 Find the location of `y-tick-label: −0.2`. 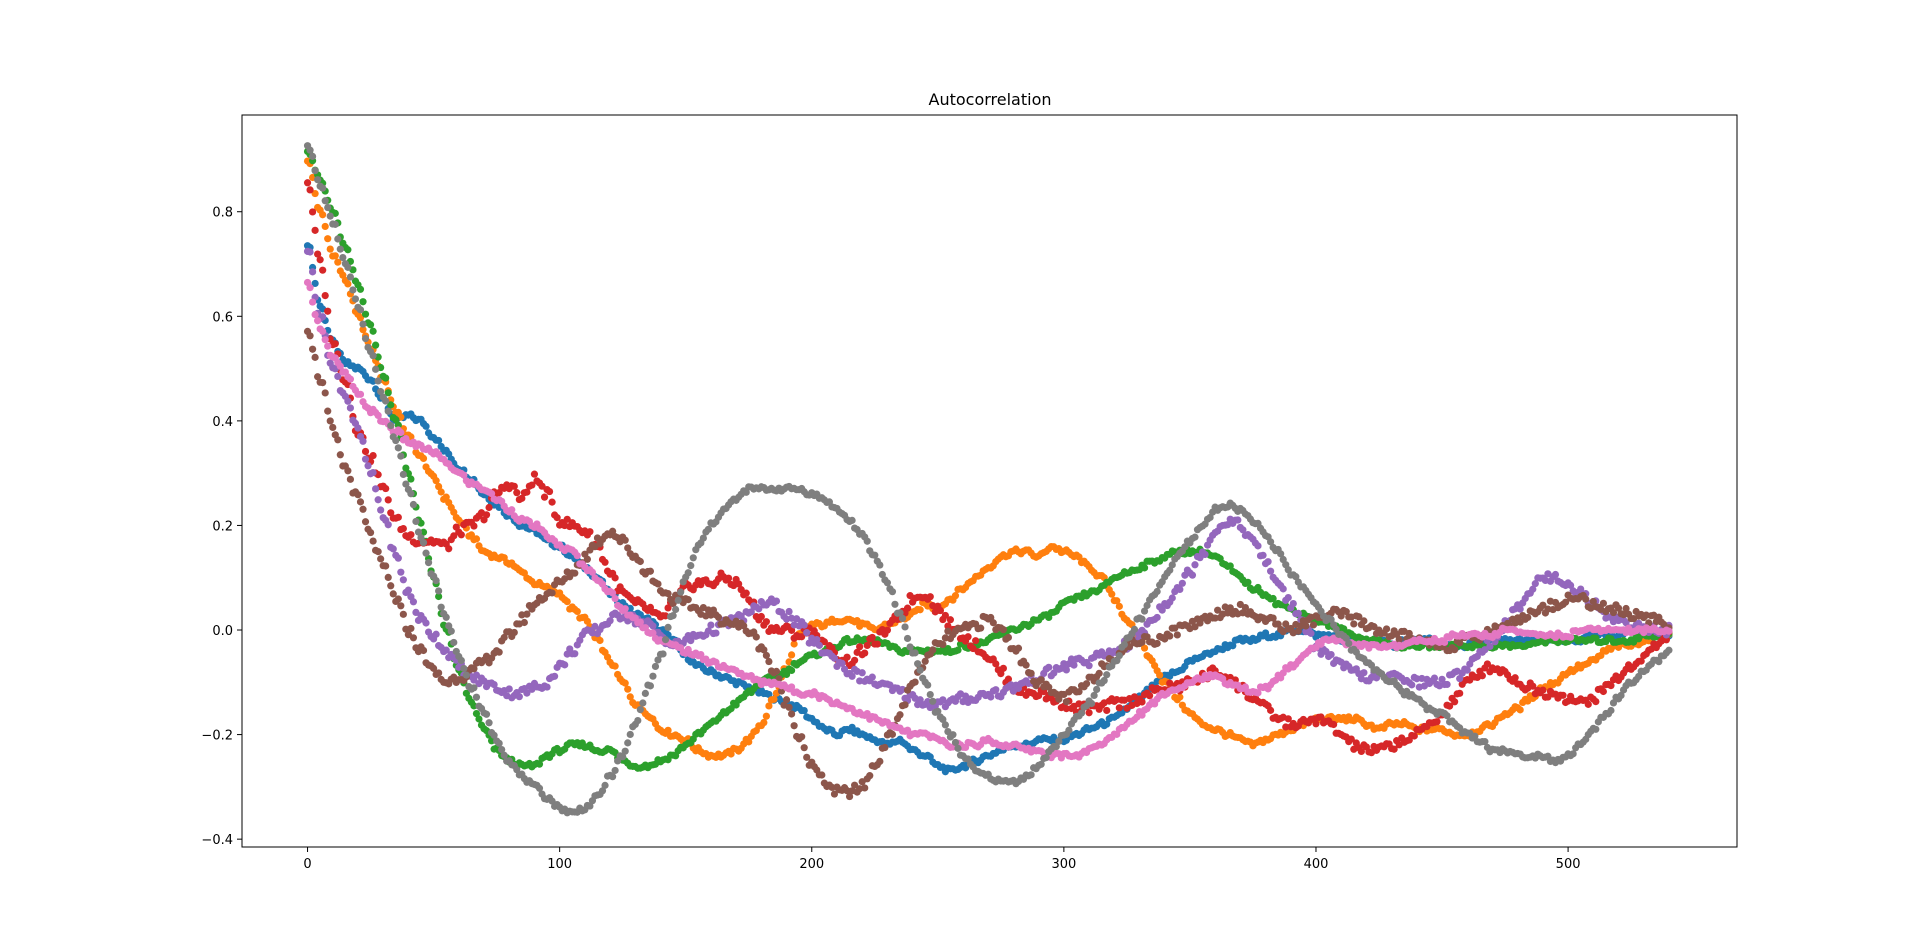

y-tick-label: −0.2 is located at coordinates (217, 736).